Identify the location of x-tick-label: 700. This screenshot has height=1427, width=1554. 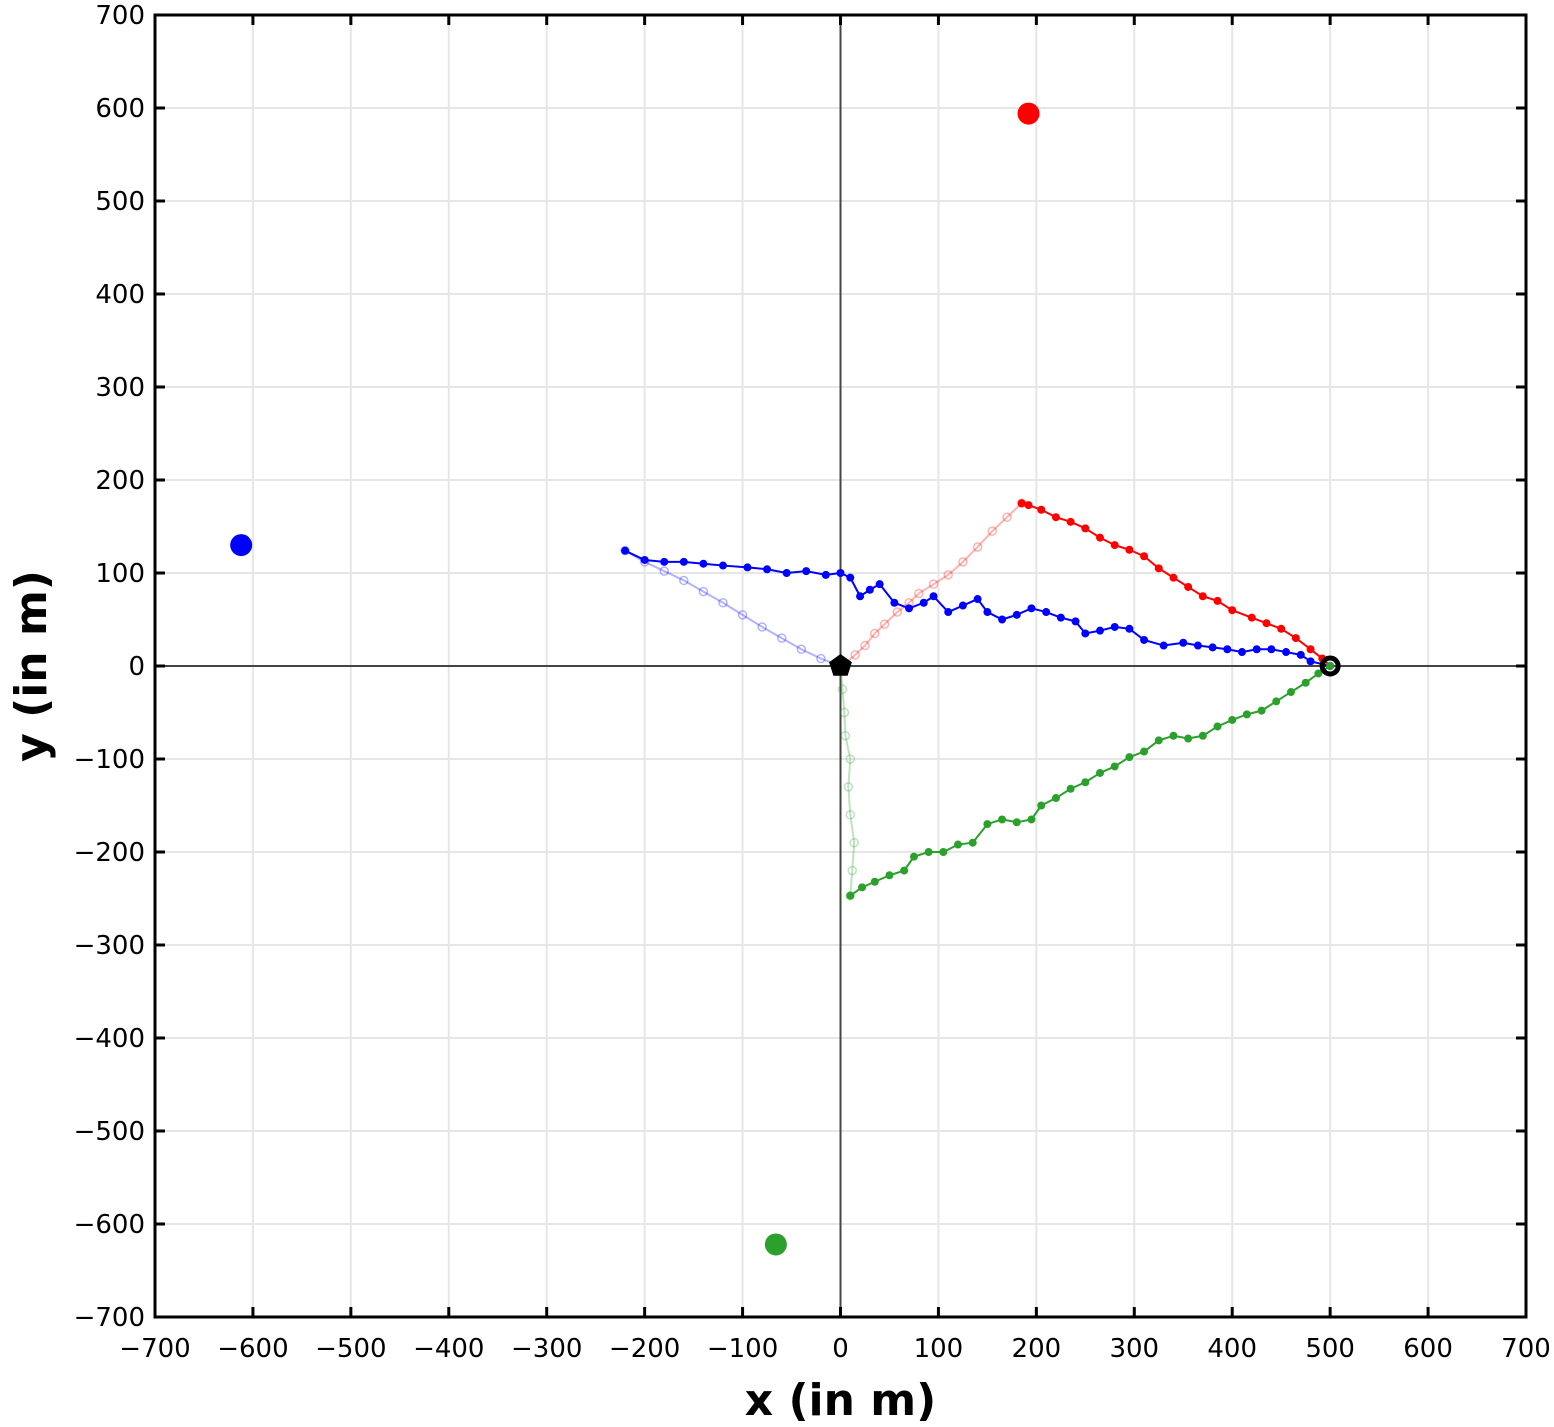
(1526, 1349).